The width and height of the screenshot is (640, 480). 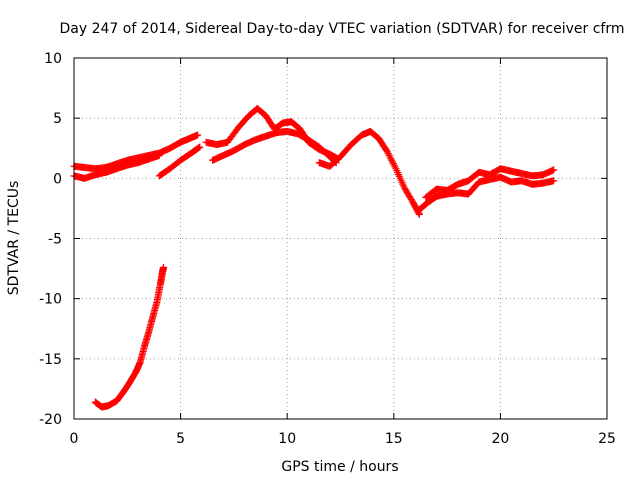 I want to click on x-tick-label: 10, so click(x=287, y=439).